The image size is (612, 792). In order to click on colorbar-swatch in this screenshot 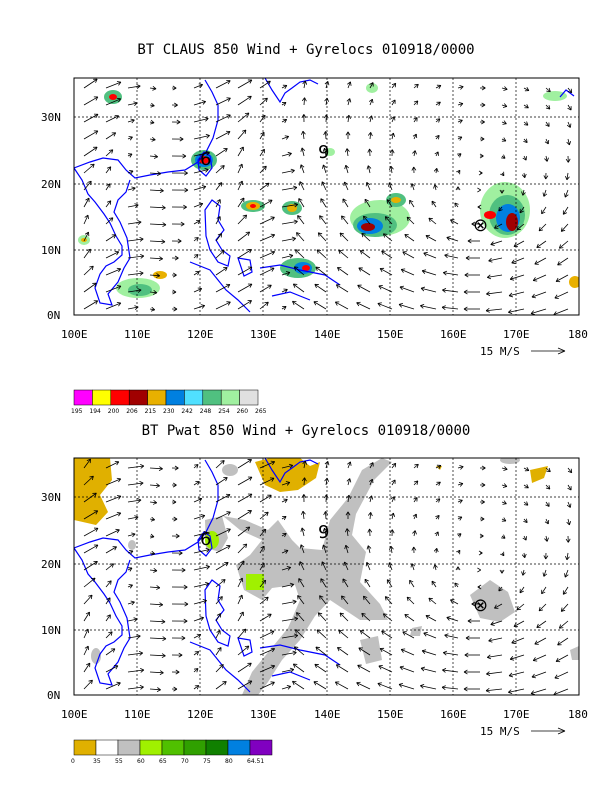, I will do `click(175, 397)`.